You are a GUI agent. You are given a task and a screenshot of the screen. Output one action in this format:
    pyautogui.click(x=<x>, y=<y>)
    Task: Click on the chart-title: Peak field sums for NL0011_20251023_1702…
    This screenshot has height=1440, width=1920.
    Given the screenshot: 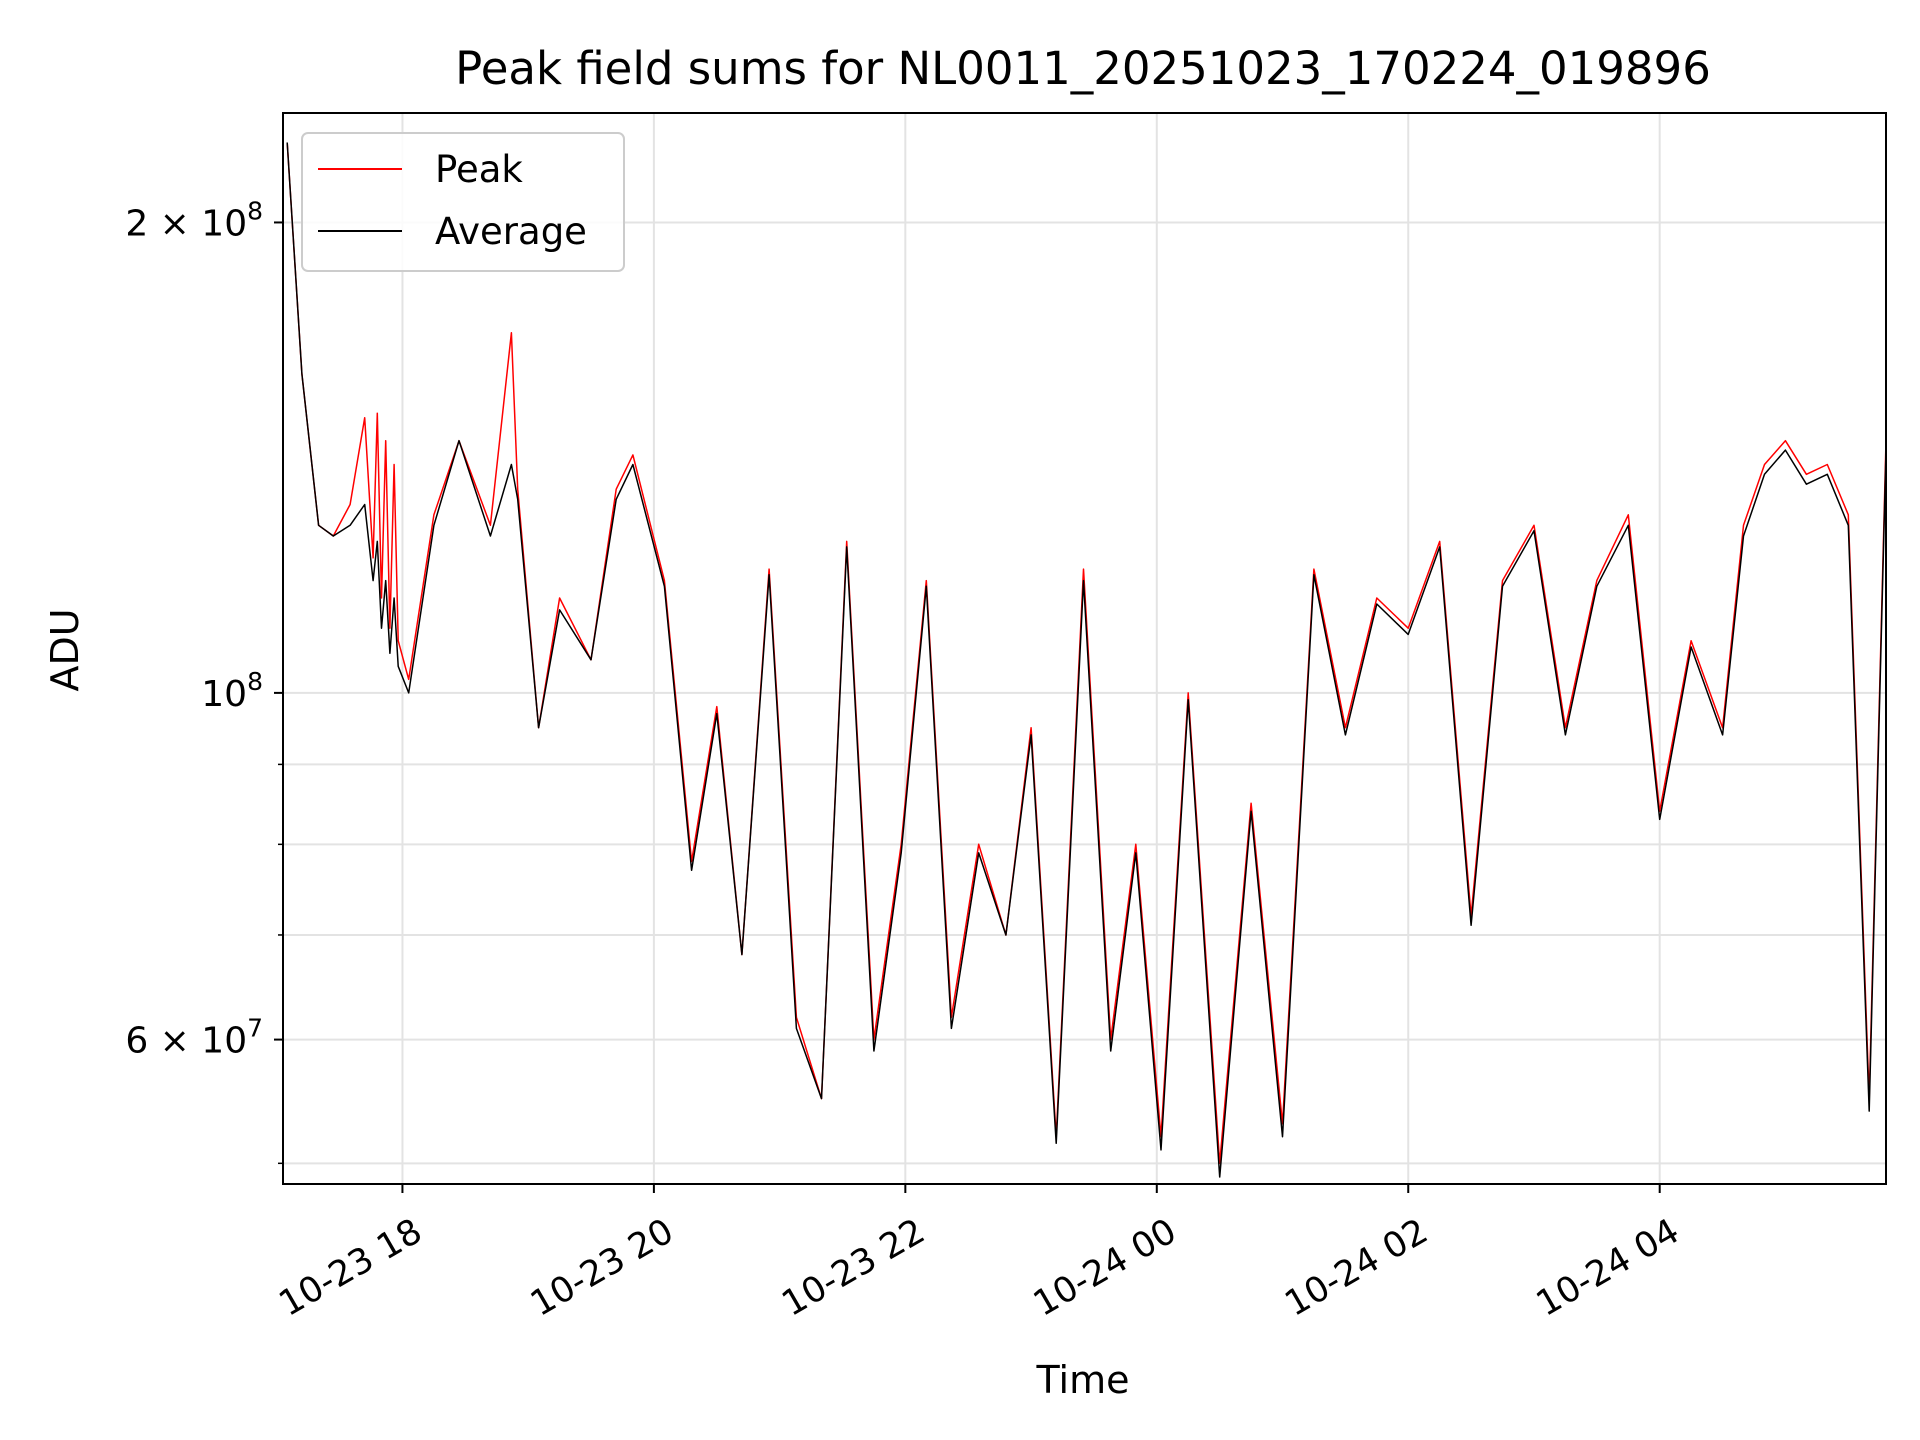 What is the action you would take?
    pyautogui.click(x=1083, y=68)
    